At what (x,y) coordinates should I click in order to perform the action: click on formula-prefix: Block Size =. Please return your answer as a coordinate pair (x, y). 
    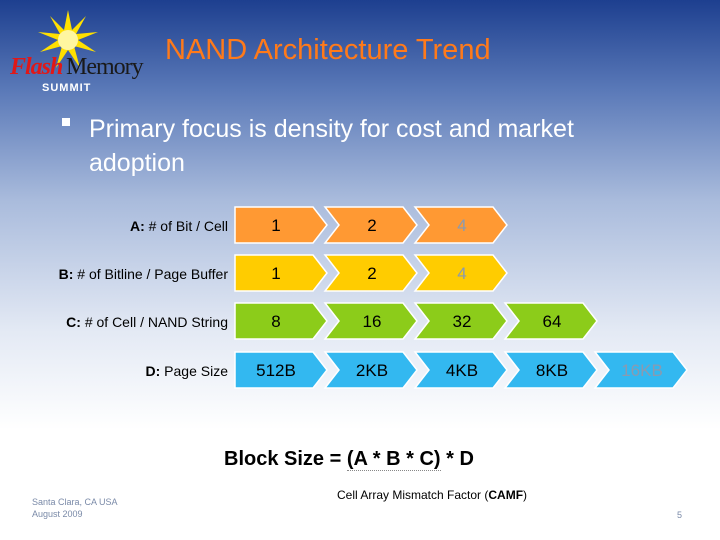
    Looking at the image, I should click on (285, 459).